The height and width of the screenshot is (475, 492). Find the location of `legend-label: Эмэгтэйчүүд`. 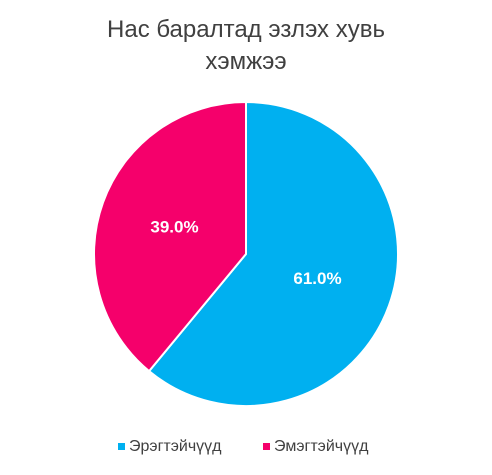

legend-label: Эмэгтэйчүүд is located at coordinates (321, 446).